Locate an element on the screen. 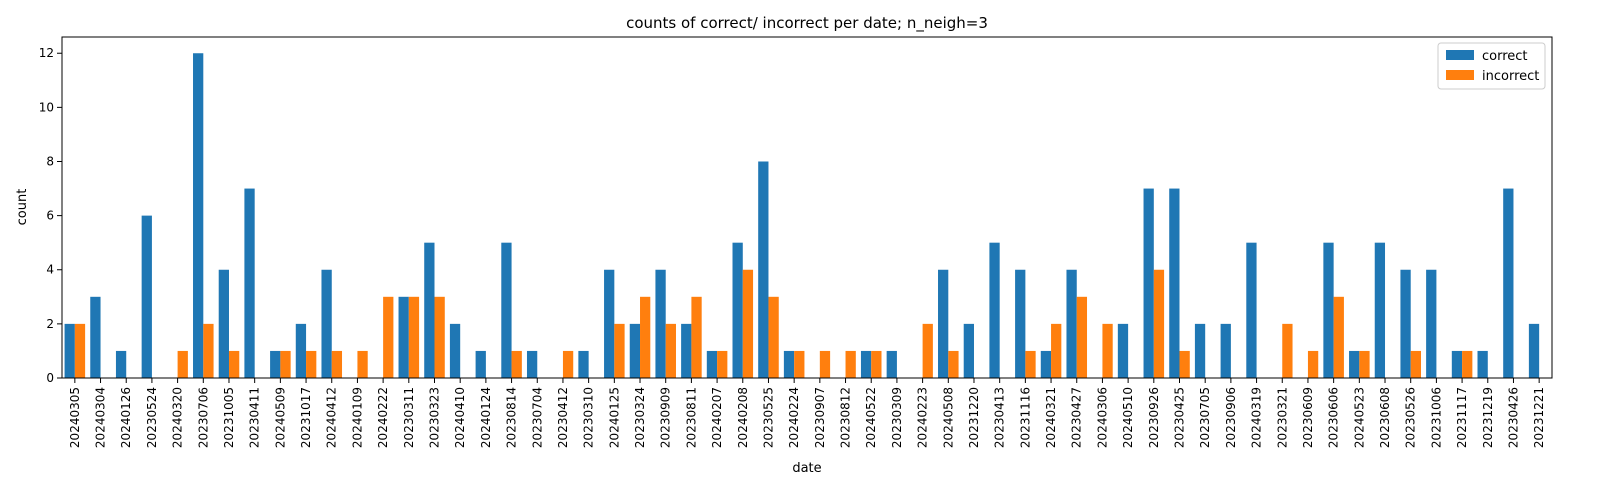  x-tick-label: 20240508 is located at coordinates (948, 417).